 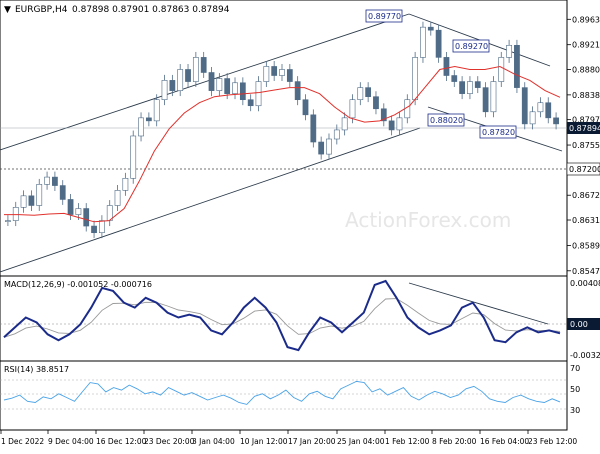 I want to click on time-tick-label: 17 Jan 20:00, so click(x=312, y=441).